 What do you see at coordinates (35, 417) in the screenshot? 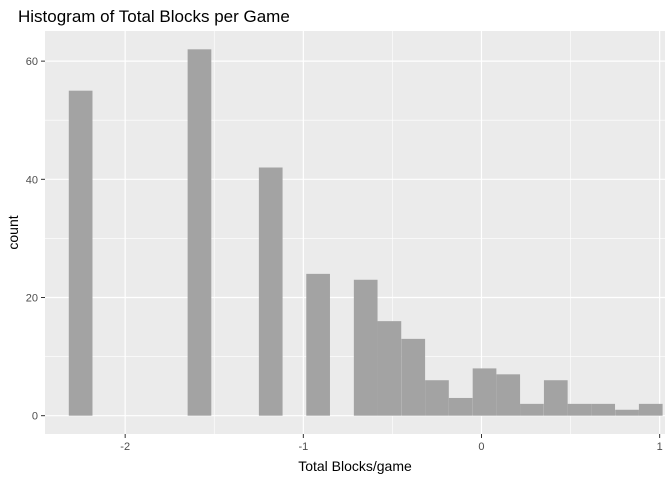
I see `y-tick-label: 0` at bounding box center [35, 417].